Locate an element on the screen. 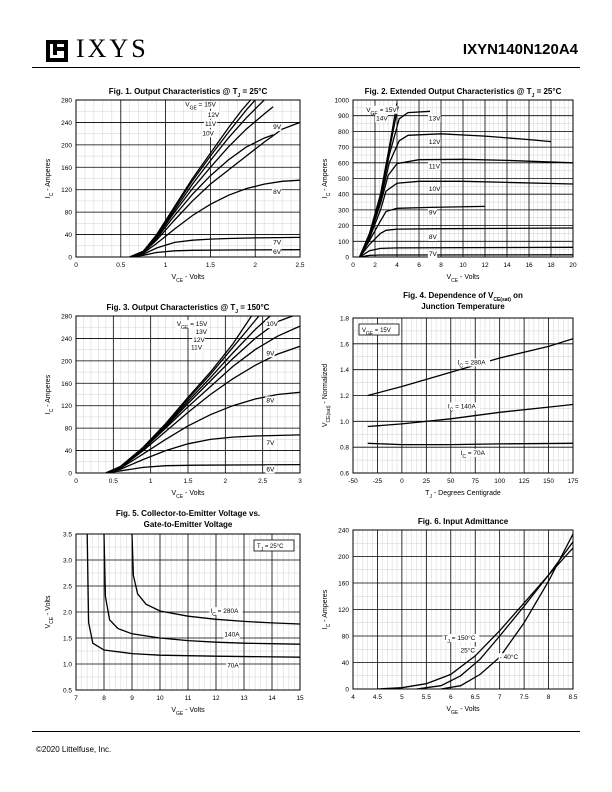  y-tick-label: 120 is located at coordinates (66, 406).